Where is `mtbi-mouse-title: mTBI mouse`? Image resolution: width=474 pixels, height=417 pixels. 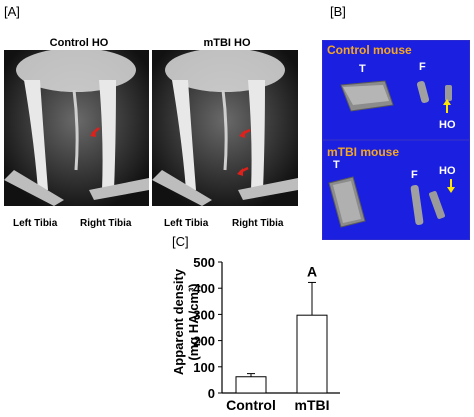
mtbi-mouse-title: mTBI mouse is located at coordinates (363, 152).